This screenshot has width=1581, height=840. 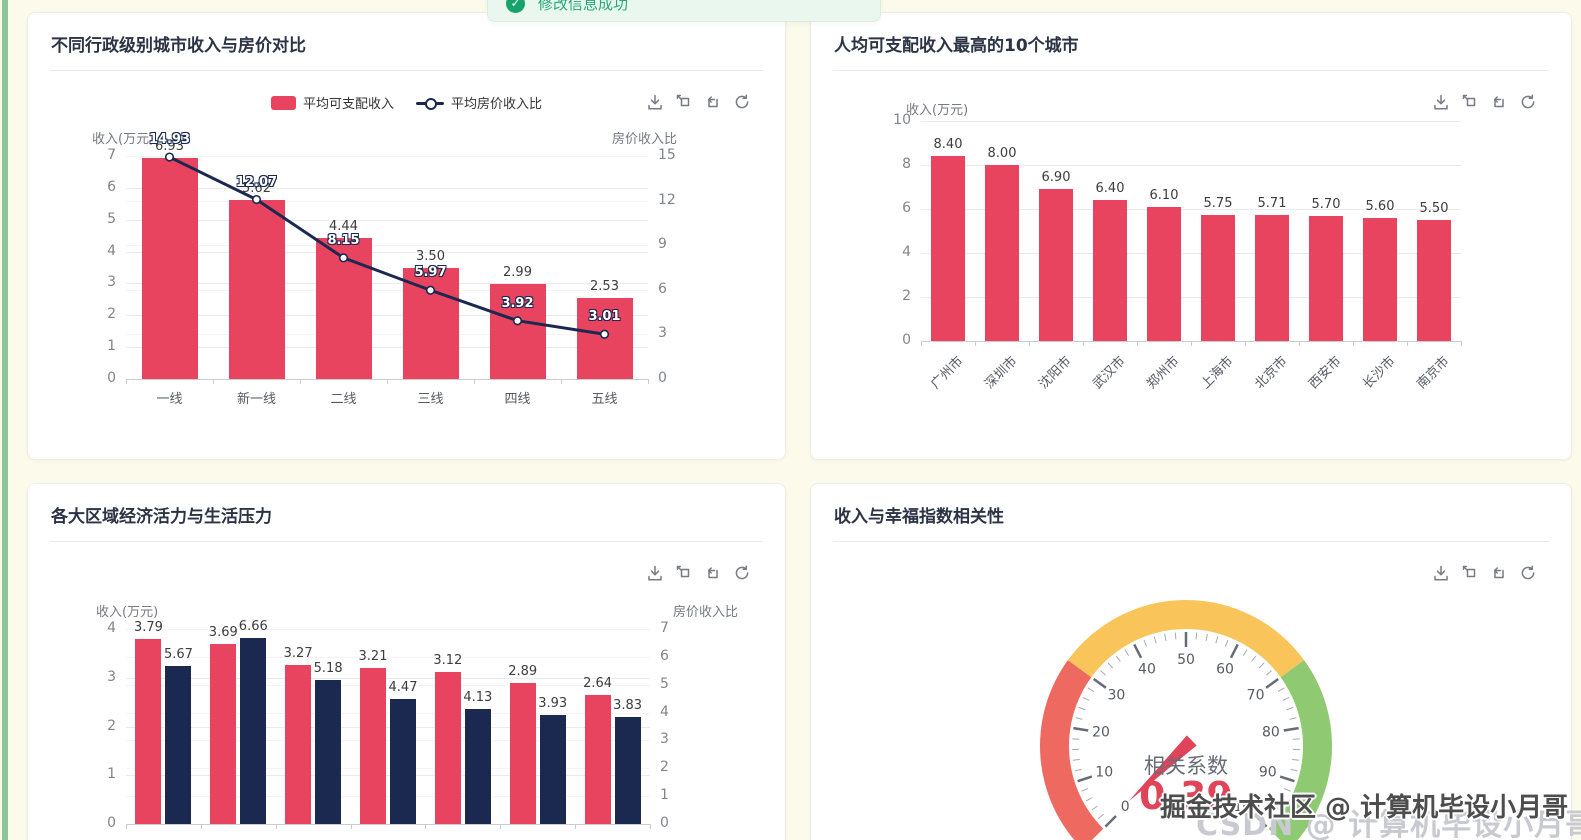 I want to click on gauge-label: 相关系数, so click(x=1186, y=766).